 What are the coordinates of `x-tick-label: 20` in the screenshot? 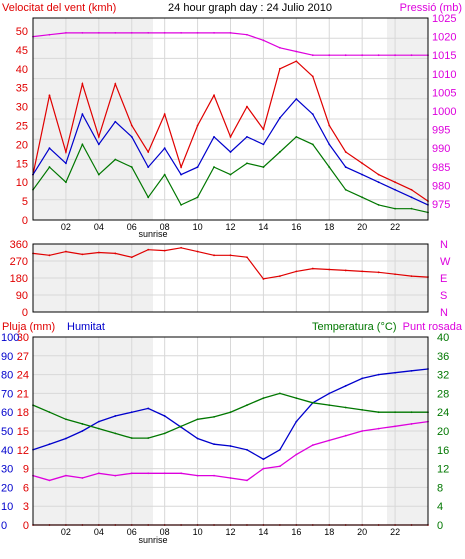 It's located at (362, 227).